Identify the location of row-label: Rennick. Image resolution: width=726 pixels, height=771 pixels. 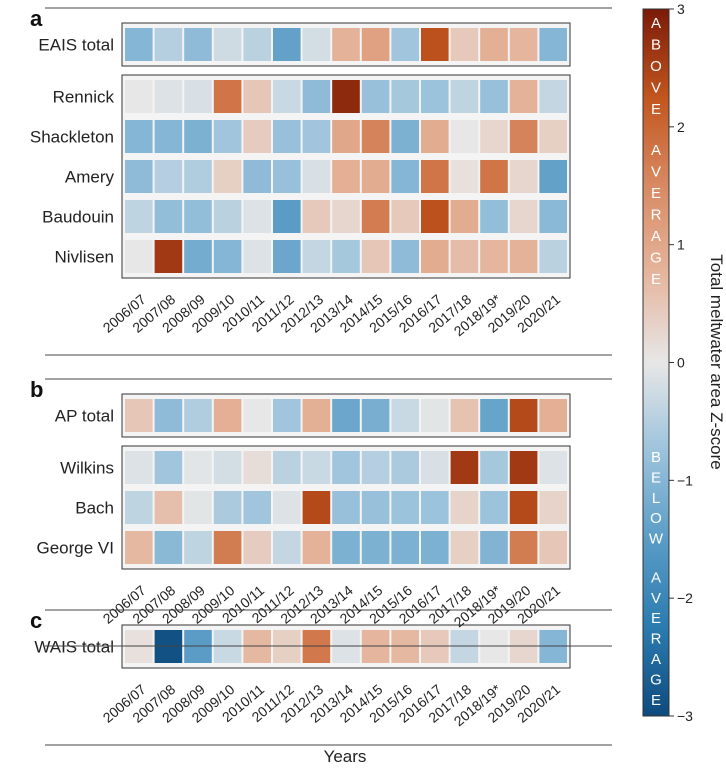
(84, 97).